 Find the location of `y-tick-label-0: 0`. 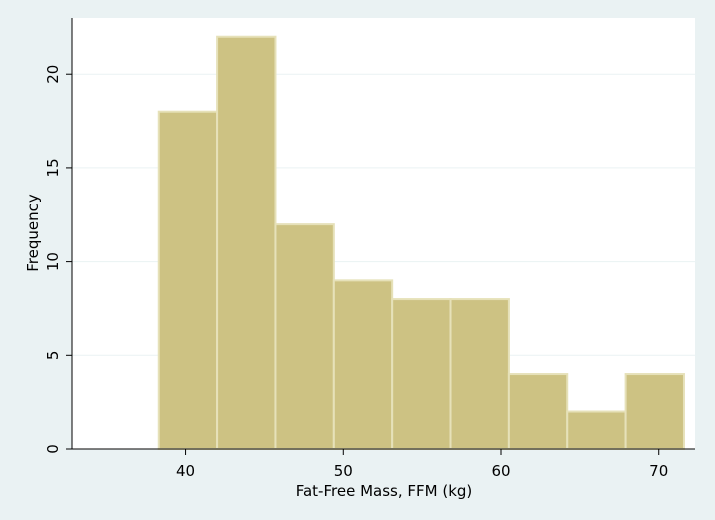

y-tick-label-0: 0 is located at coordinates (53, 449).